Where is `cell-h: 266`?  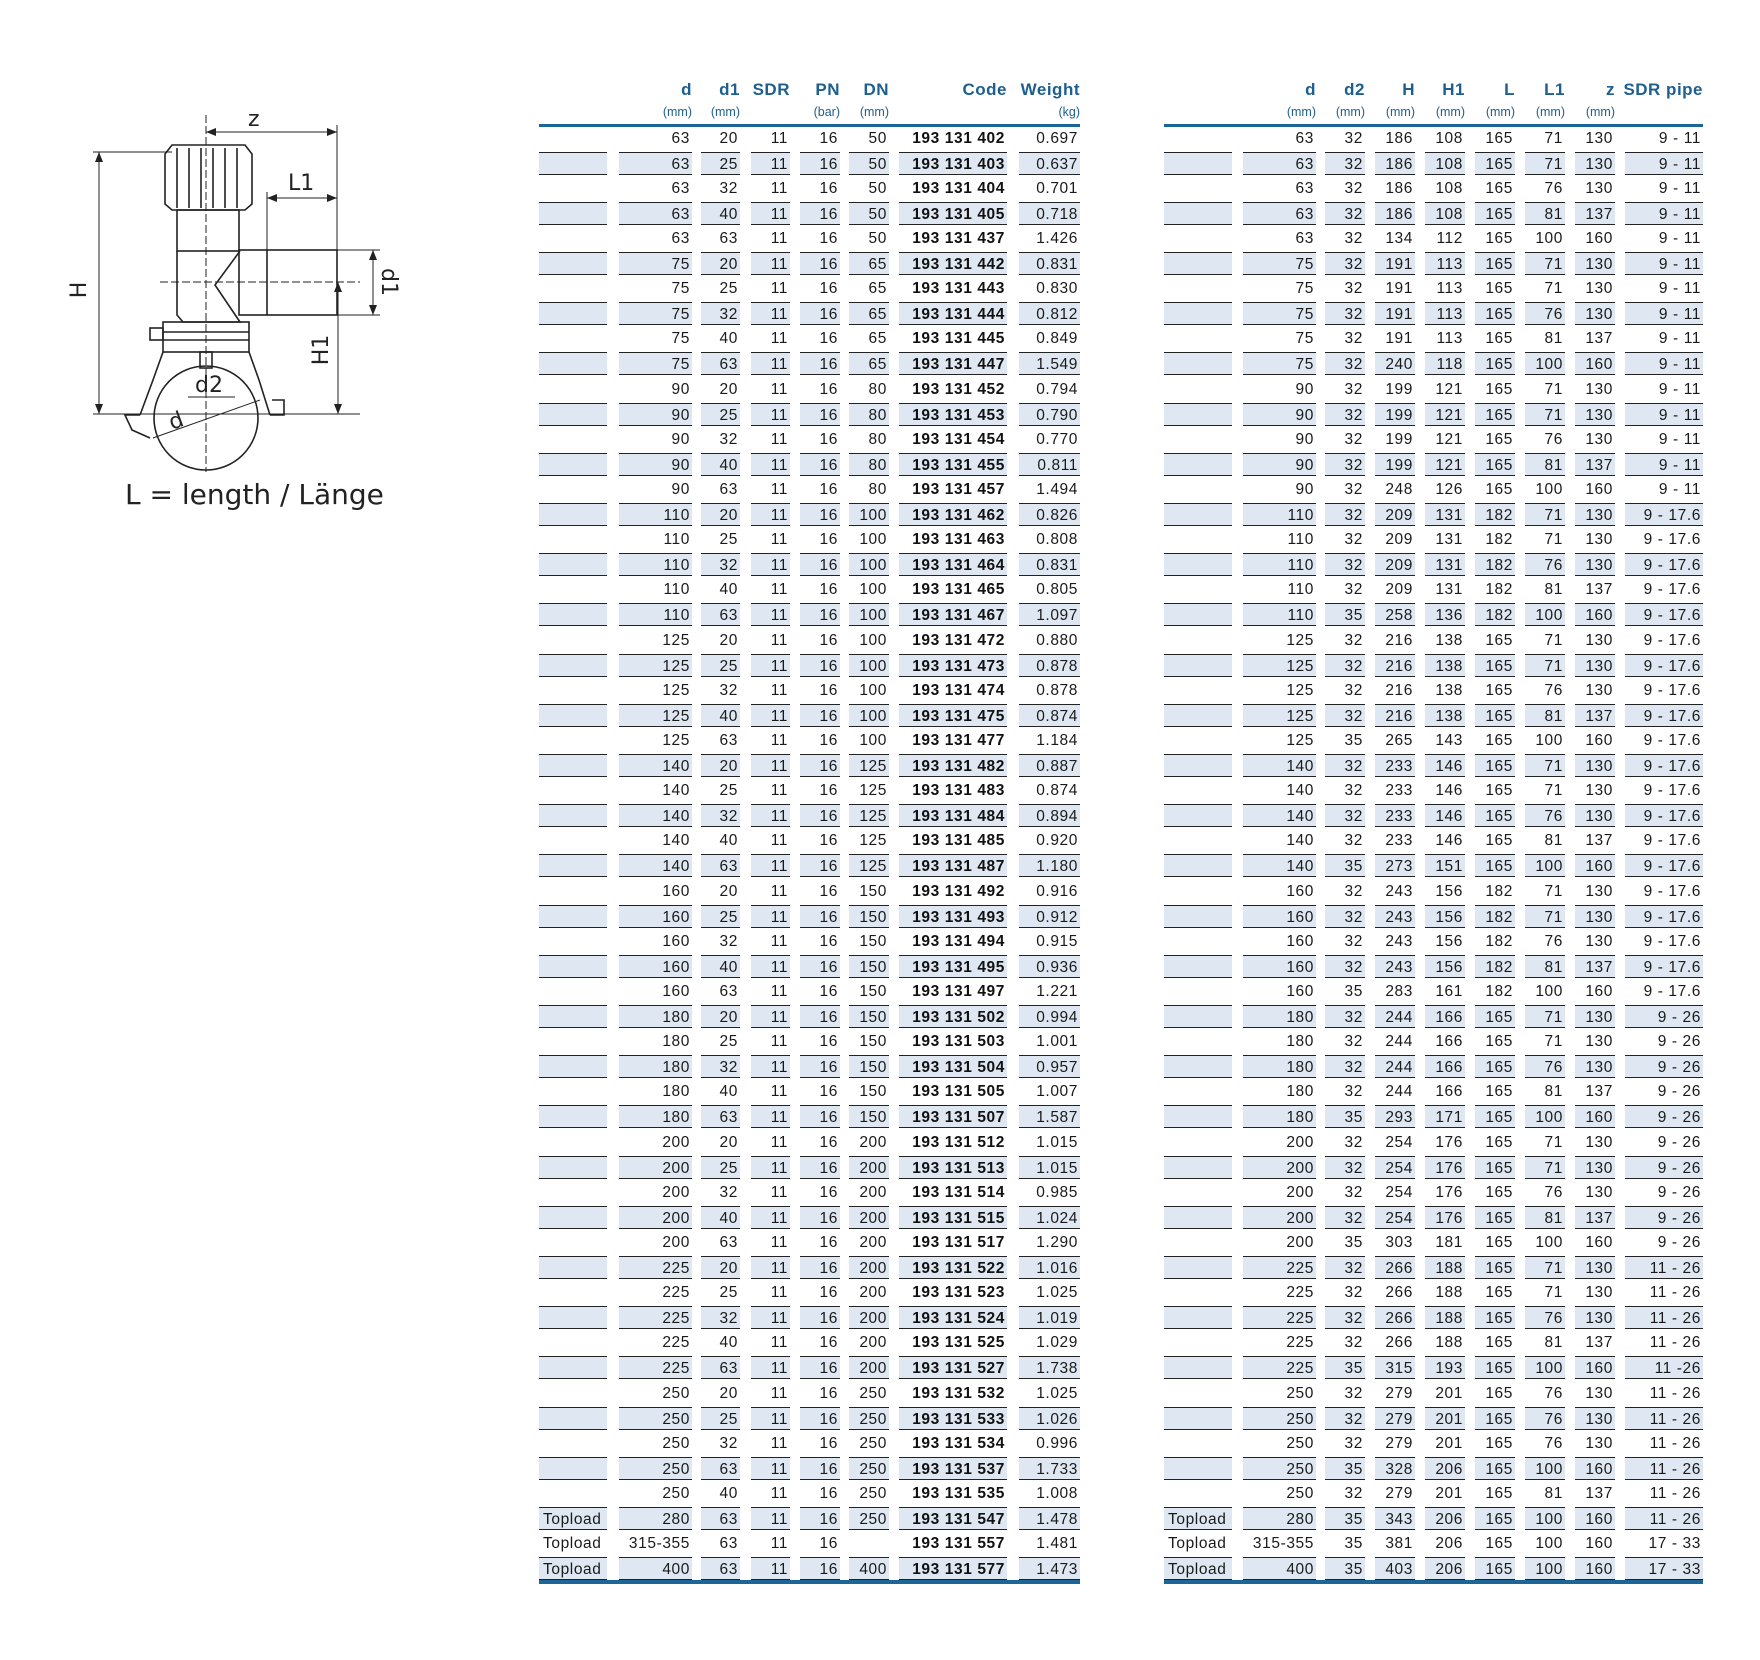 cell-h: 266 is located at coordinates (1395, 1267).